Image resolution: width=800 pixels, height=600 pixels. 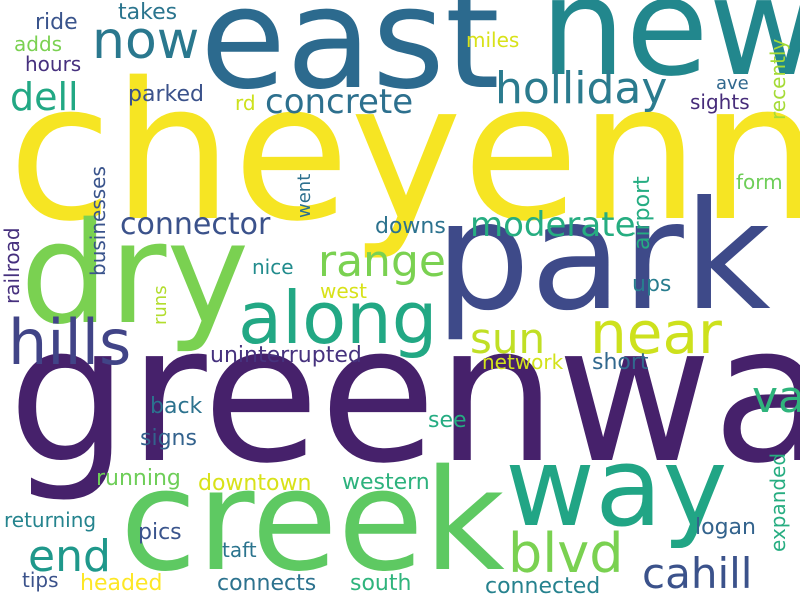 What do you see at coordinates (267, 583) in the screenshot?
I see `word: connects` at bounding box center [267, 583].